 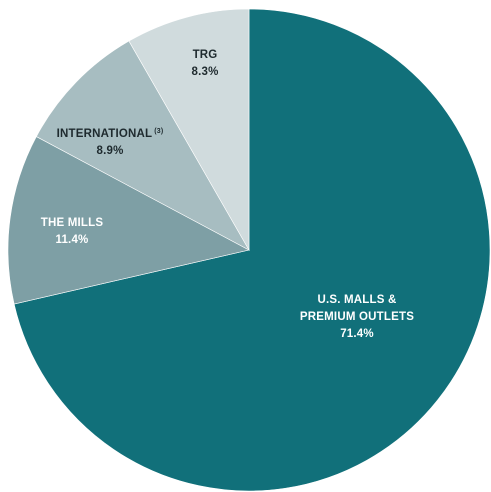 What do you see at coordinates (72, 231) in the screenshot?
I see `slice-label-2: THE MILLS 11.4%` at bounding box center [72, 231].